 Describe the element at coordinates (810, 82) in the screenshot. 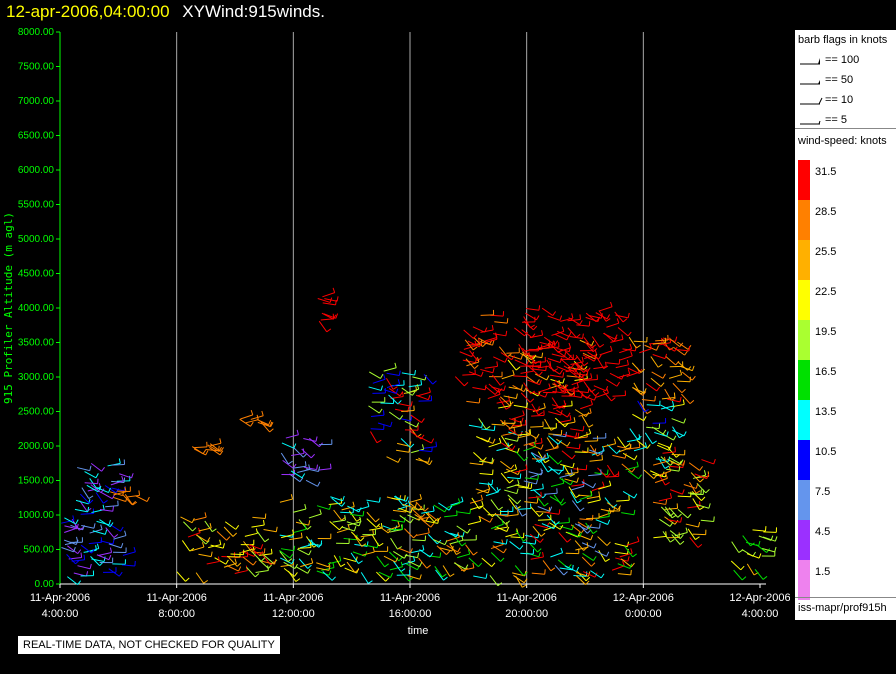

I see `barb-flag-icon` at that location.